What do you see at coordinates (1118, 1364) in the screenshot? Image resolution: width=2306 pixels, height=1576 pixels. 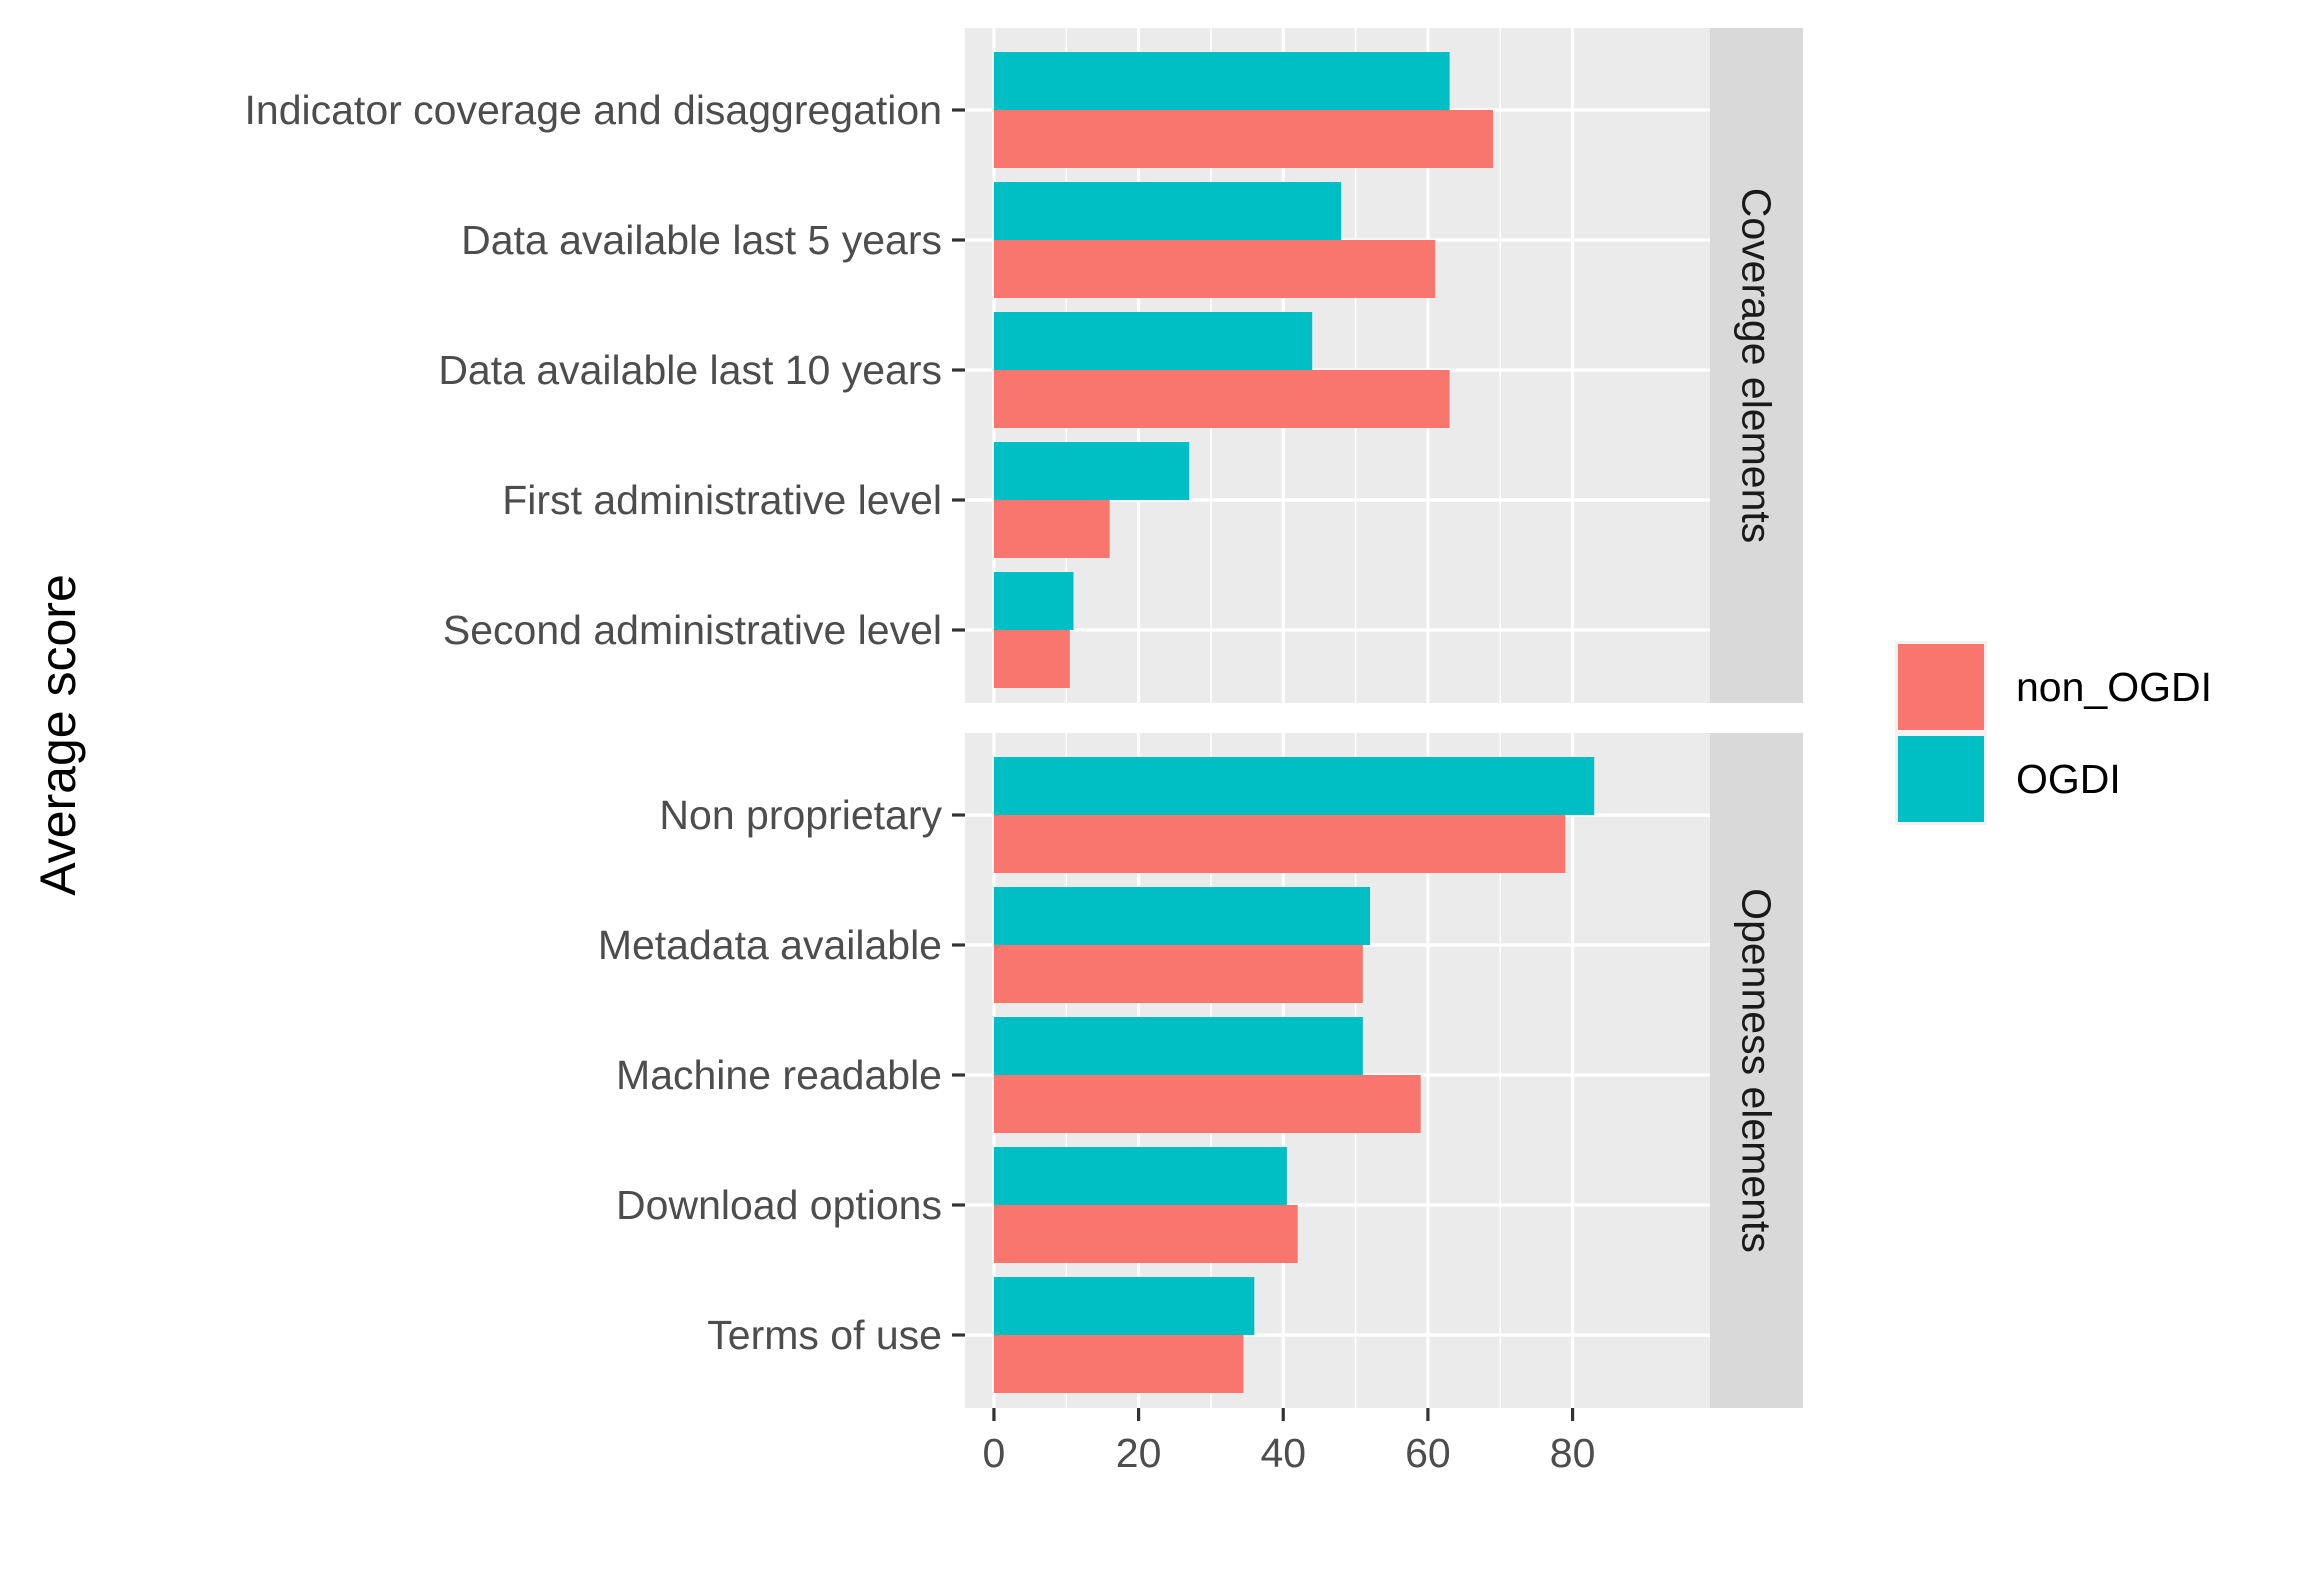 I see `bar-non-ogdi-terms-of-use` at bounding box center [1118, 1364].